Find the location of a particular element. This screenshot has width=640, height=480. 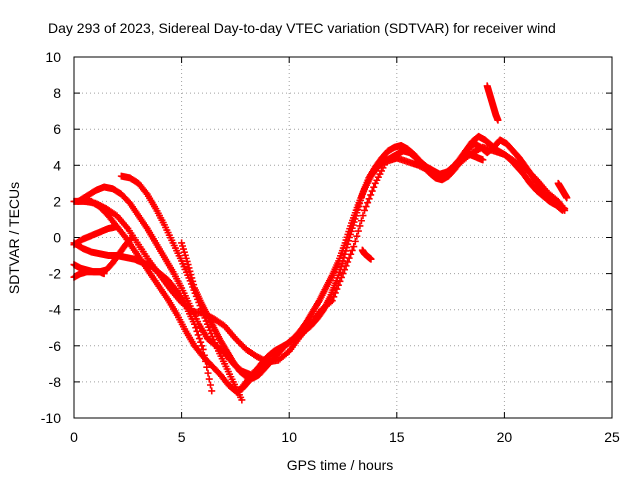

x-axis-label: GPS time / hours is located at coordinates (340, 465).